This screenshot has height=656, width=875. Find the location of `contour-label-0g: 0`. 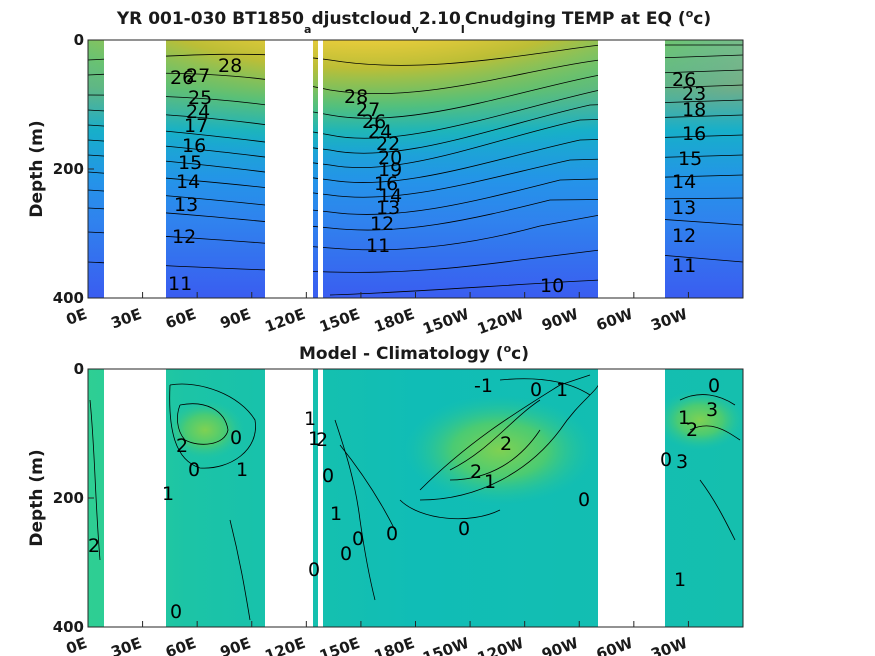

contour-label-0g: 0 is located at coordinates (328, 476).